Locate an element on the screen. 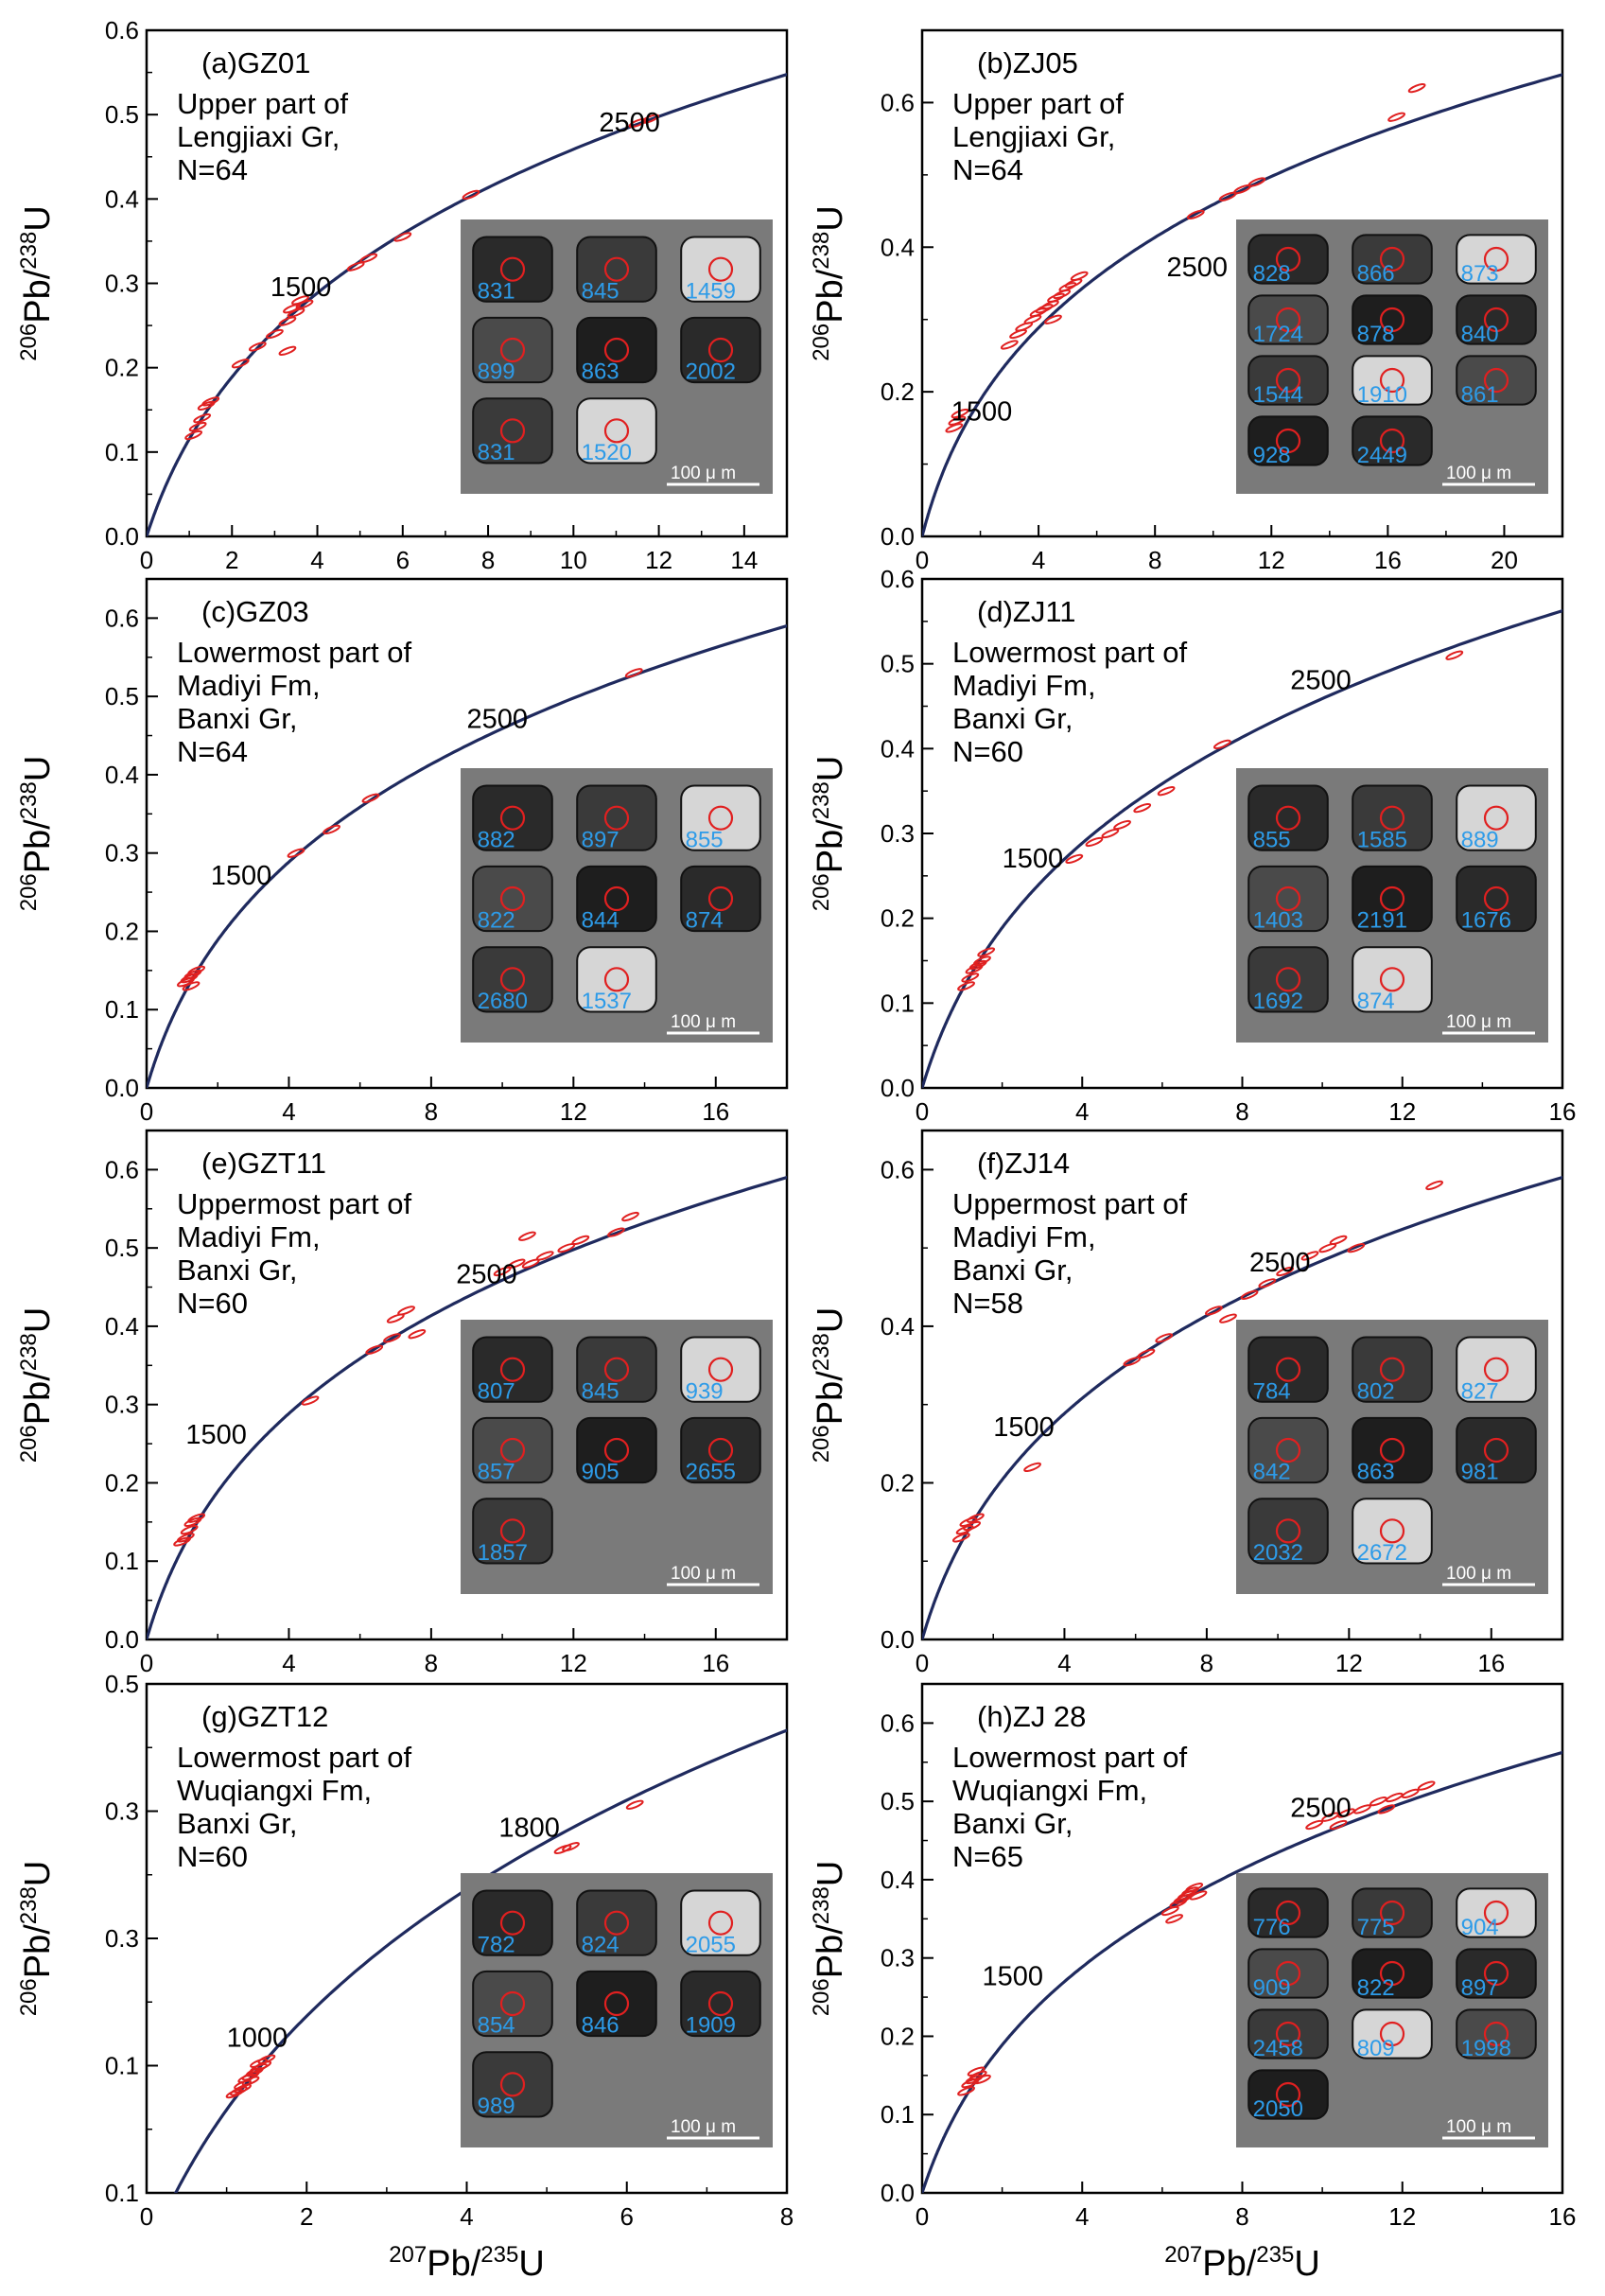 This screenshot has width=1605, height=2296. panel-b-zircon-age-6: 1544 is located at coordinates (1278, 395).